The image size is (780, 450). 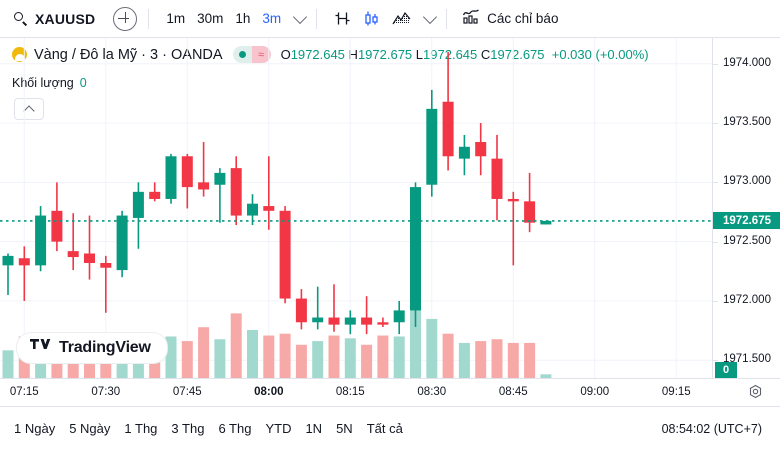 I want to click on range-5n: 5N, so click(x=344, y=428).